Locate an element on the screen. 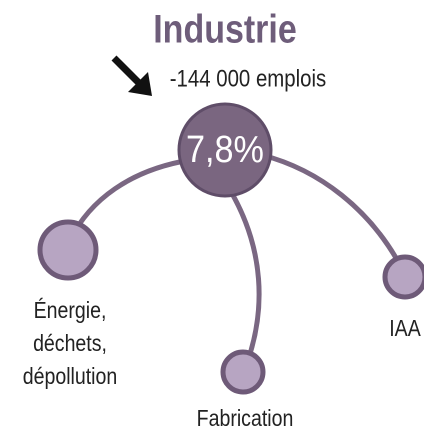 This screenshot has width=424, height=432. center-circle is located at coordinates (225, 150).